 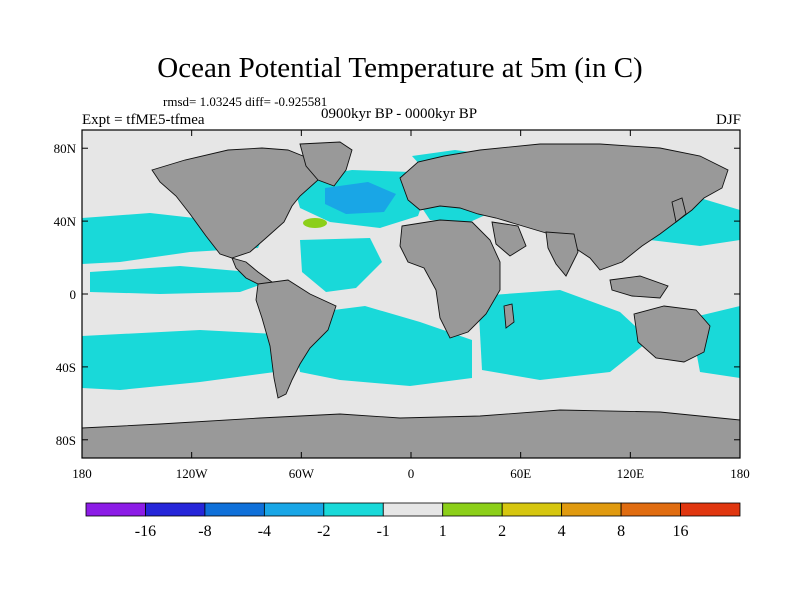 I want to click on x-tick-label-4: 60E, so click(x=520, y=473).